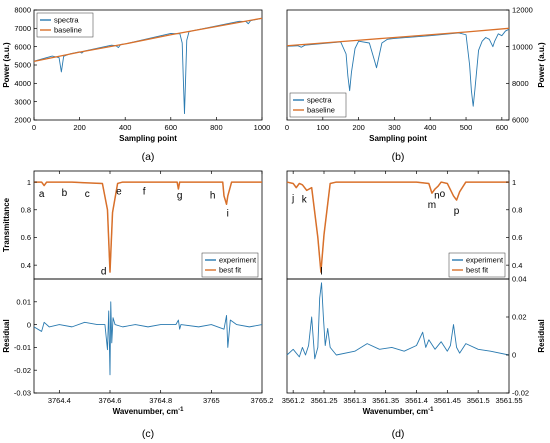  I want to click on plot-a-ytick-label: 5000, so click(22, 65).